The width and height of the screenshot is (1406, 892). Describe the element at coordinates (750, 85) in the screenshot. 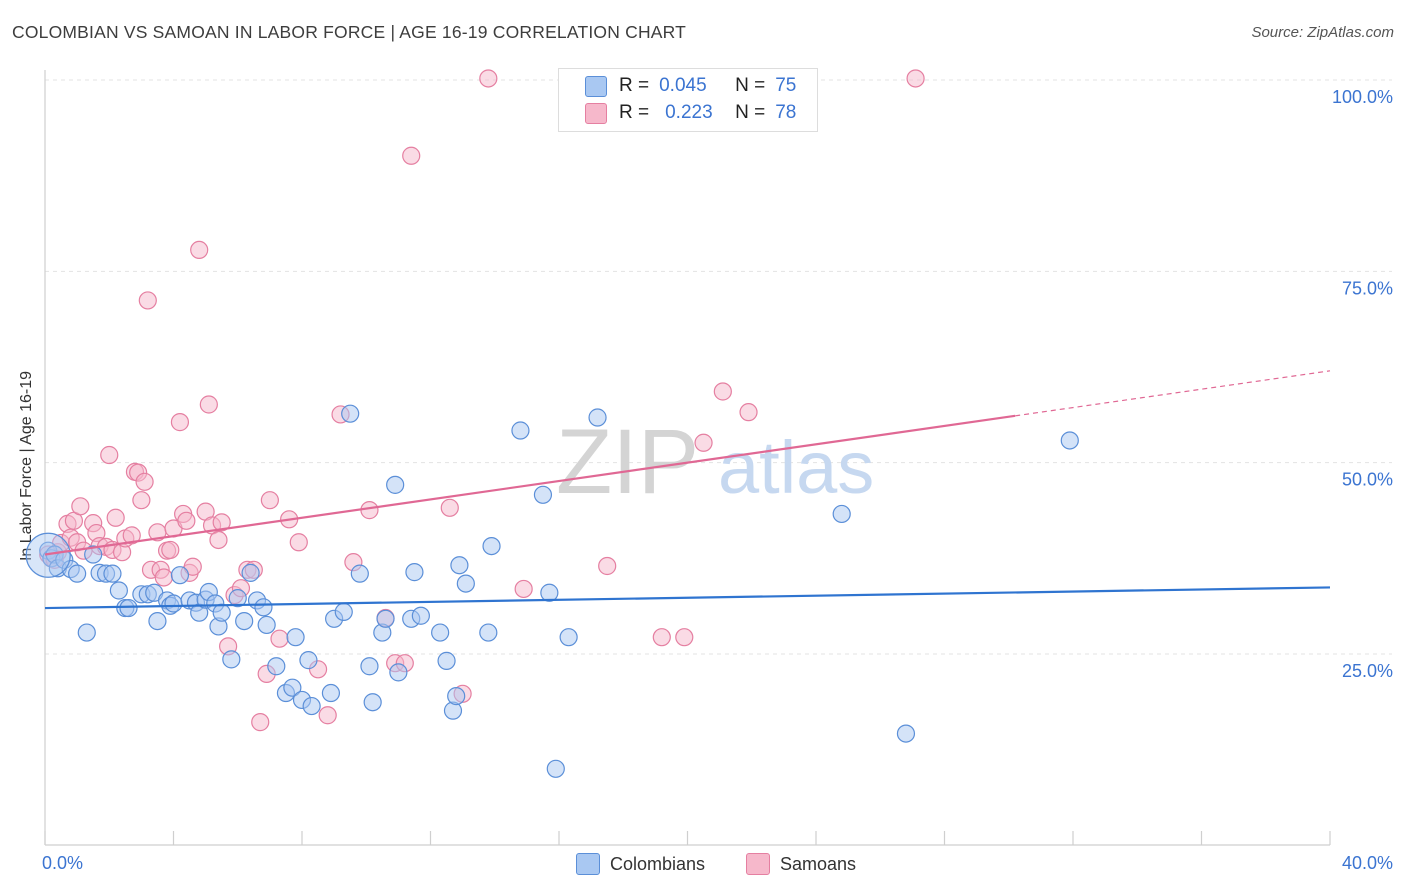

I see `legend-n-label: N =` at that location.